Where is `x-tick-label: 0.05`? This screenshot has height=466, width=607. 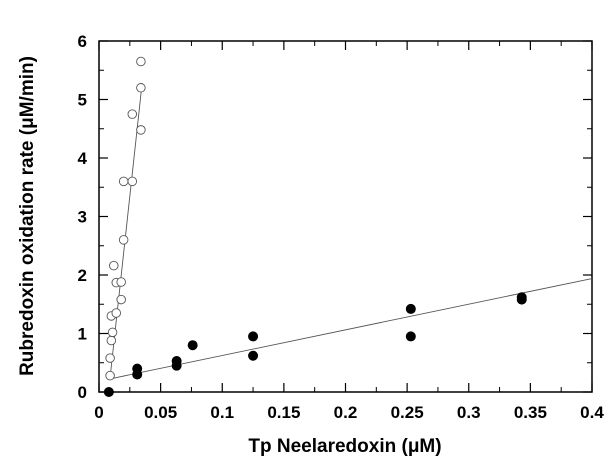
x-tick-label: 0.05 is located at coordinates (160, 412).